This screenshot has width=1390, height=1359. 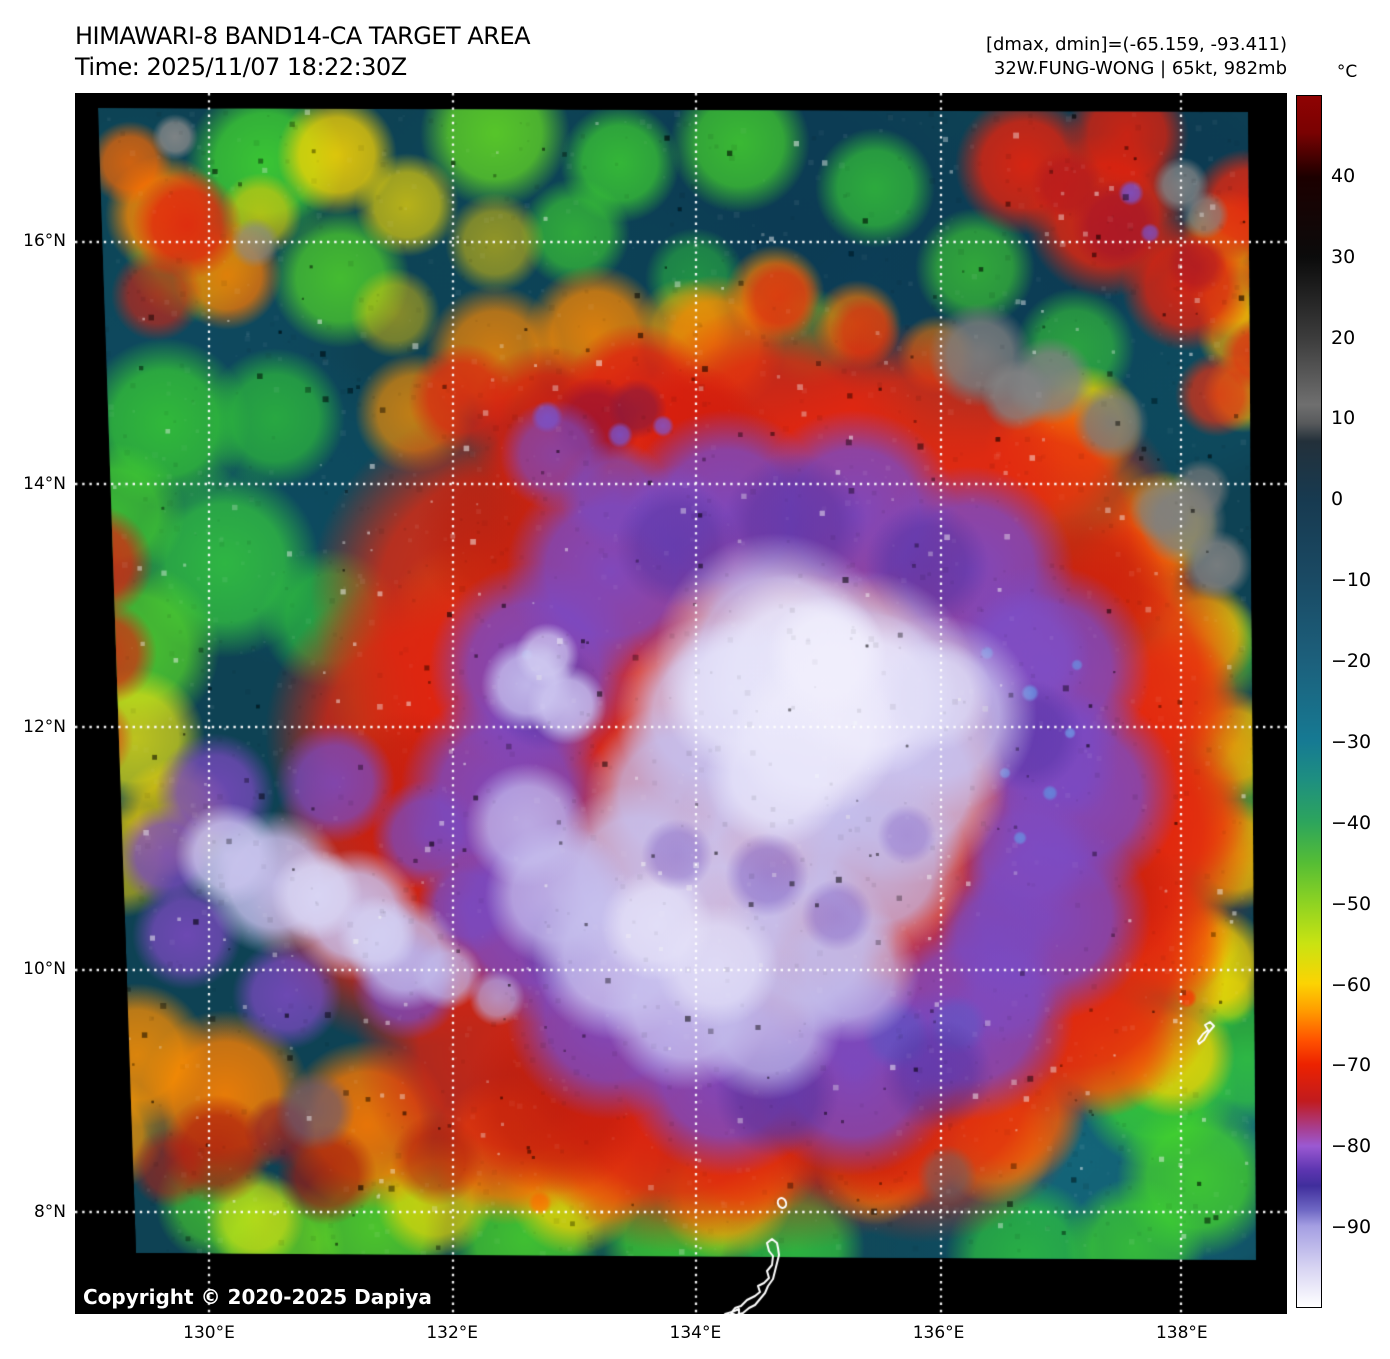 What do you see at coordinates (1351, 1065) in the screenshot?
I see `colorbar-tick-label: −70` at bounding box center [1351, 1065].